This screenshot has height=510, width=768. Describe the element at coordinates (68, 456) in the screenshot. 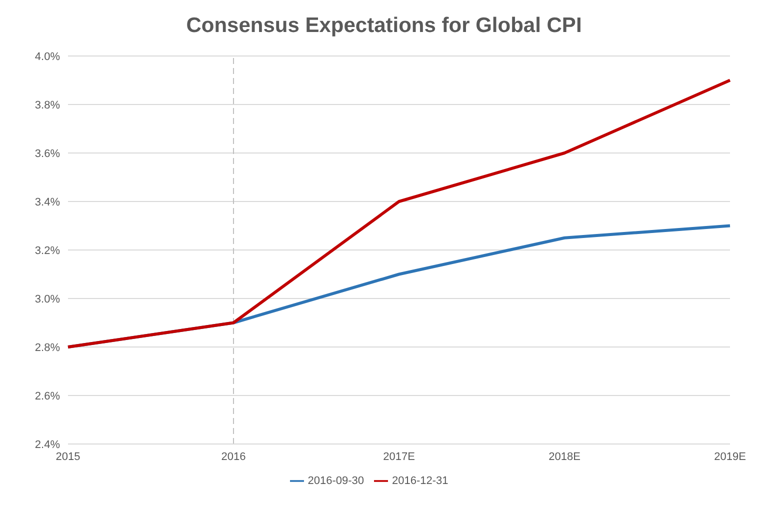

I see `x-tick-label: 2015` at that location.